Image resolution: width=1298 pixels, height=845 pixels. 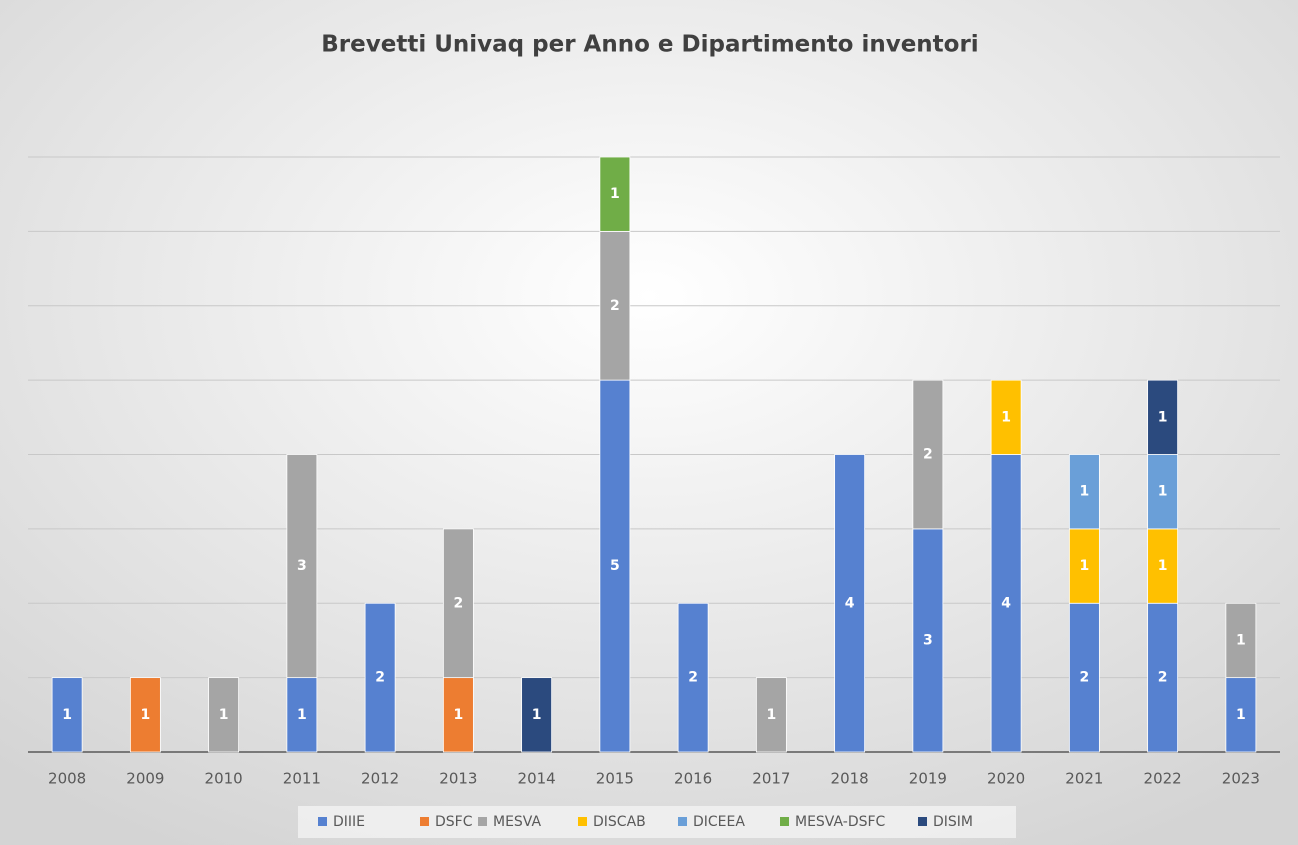 I want to click on x-tick-label: 2018, so click(x=850, y=779).